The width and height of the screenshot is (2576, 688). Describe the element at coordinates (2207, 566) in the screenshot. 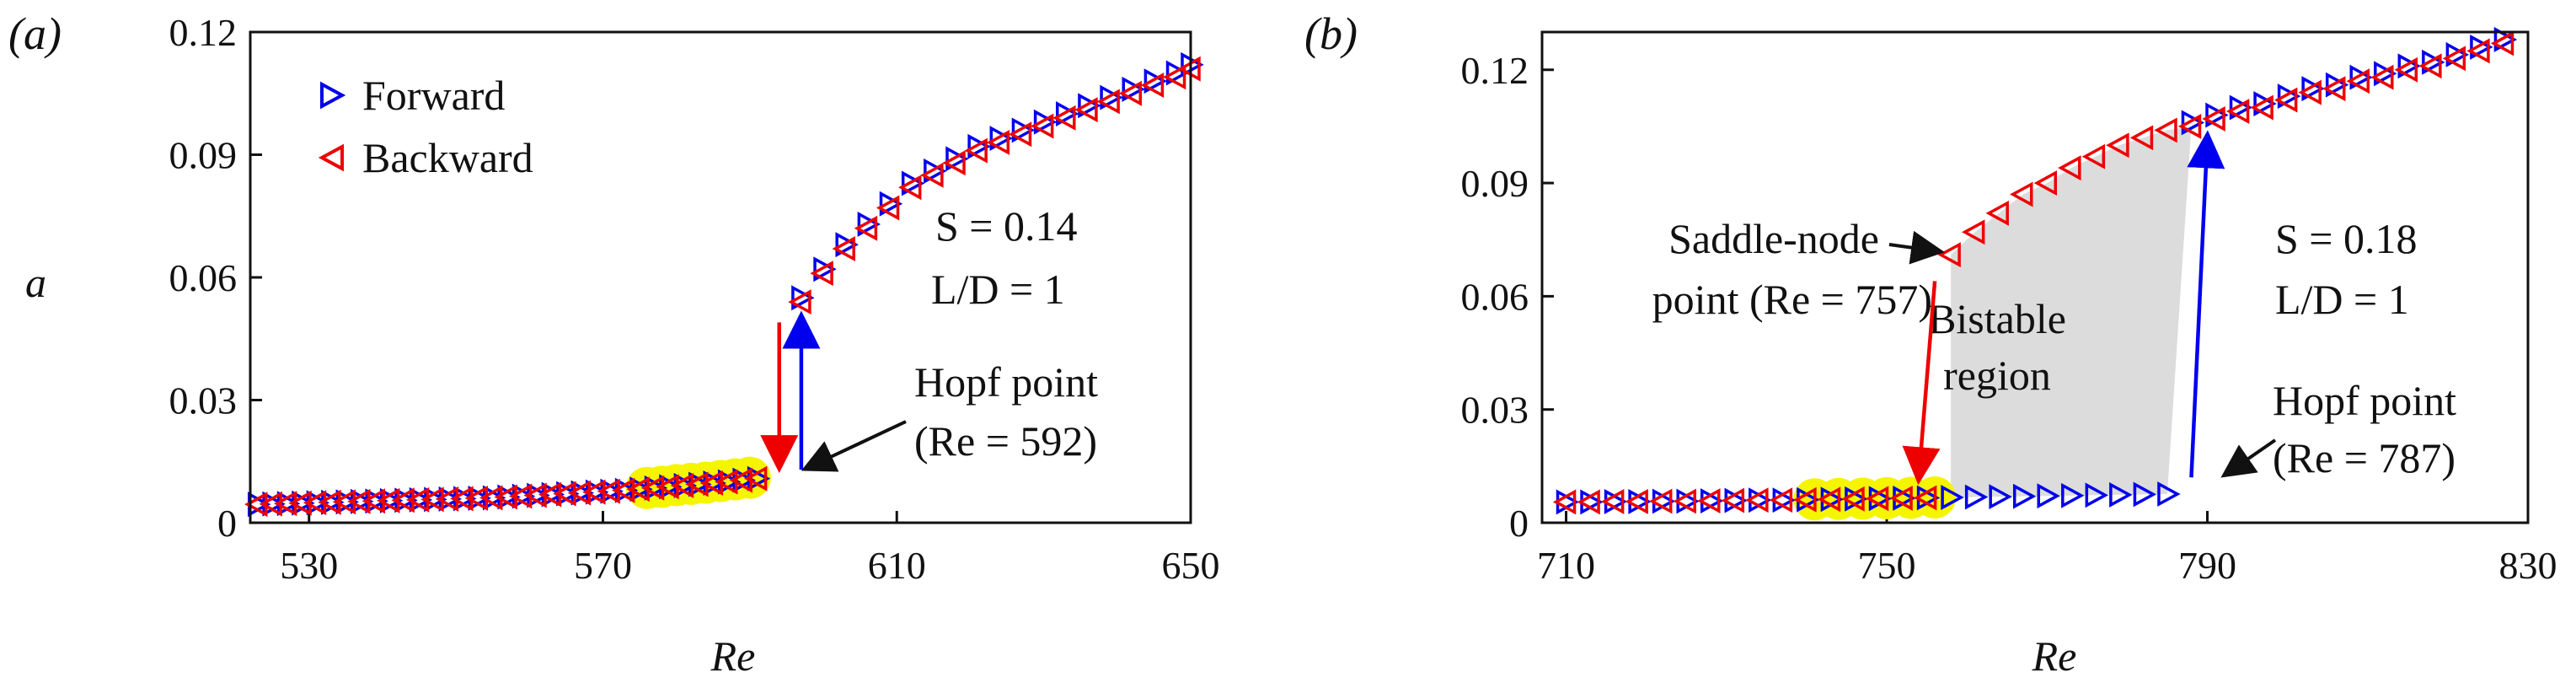

I see `panel-b-xtick-label: 790` at that location.